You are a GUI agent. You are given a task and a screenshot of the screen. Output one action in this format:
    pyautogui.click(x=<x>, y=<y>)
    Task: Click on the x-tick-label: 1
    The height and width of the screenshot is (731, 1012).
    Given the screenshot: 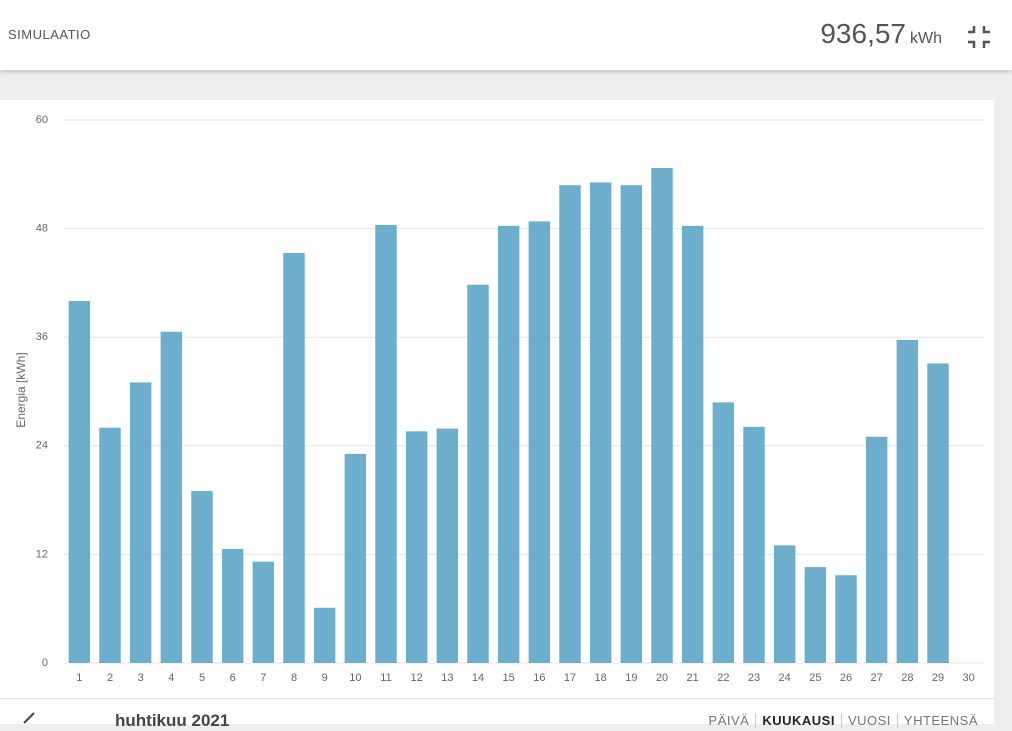 What is the action you would take?
    pyautogui.click(x=79, y=678)
    